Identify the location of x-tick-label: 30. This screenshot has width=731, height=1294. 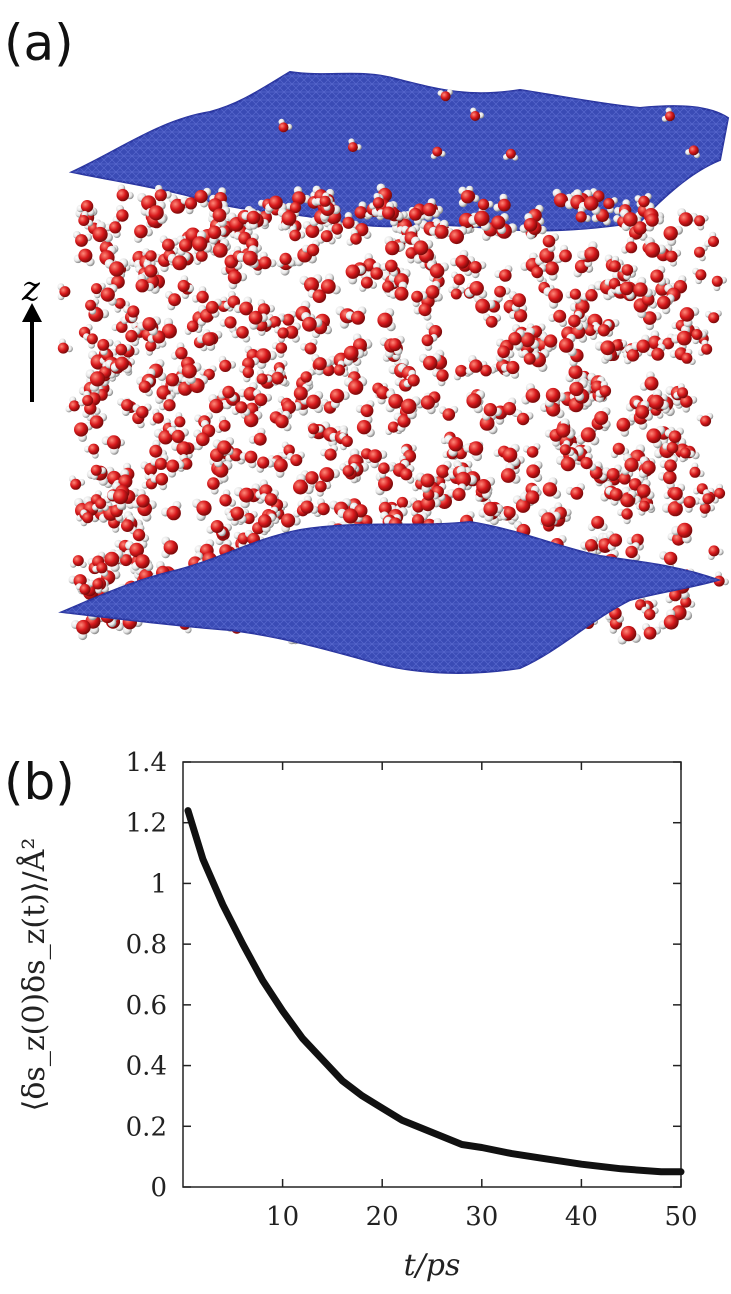
(481, 1217).